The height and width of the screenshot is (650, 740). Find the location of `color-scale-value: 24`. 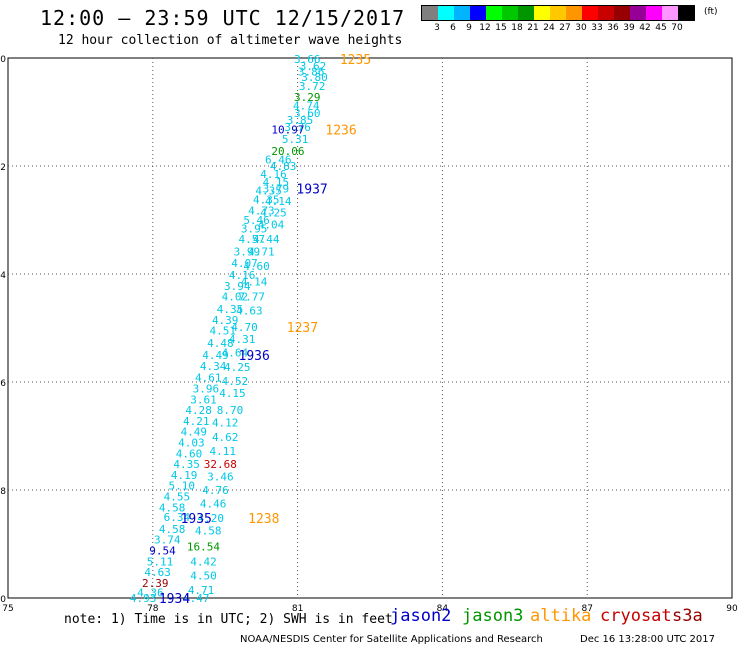

color-scale-value: 24 is located at coordinates (549, 28).